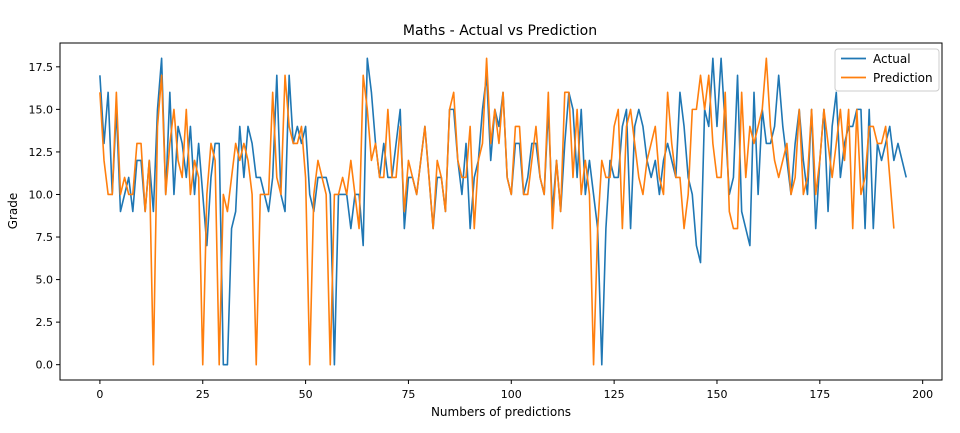 This screenshot has height=433, width=960. I want to click on x-axis-ticks: 0 25 50 75 100 125 150 175 200, so click(514, 390).